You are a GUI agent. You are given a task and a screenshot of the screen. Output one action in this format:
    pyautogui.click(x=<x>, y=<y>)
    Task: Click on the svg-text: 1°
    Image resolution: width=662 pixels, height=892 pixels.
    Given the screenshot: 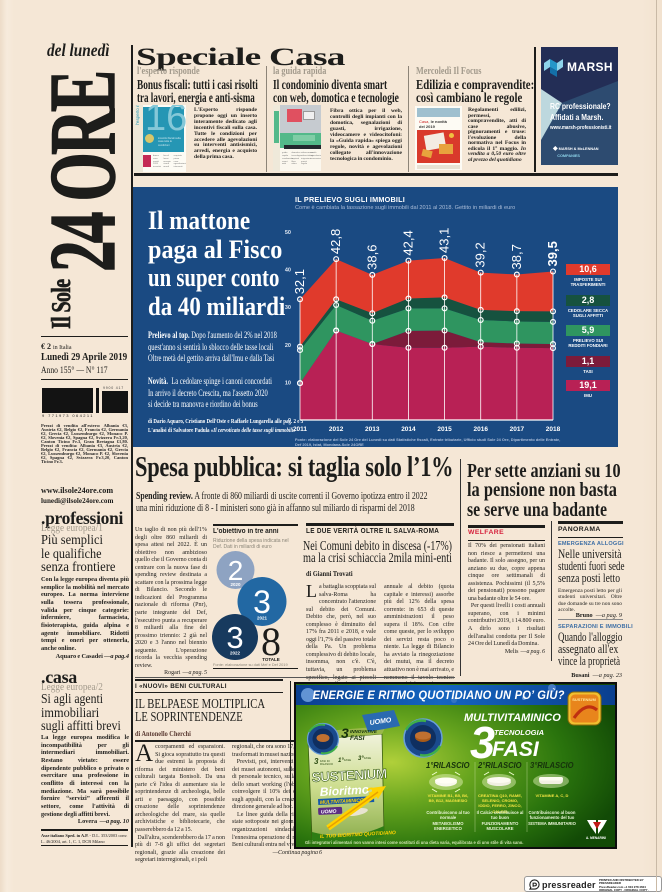 What is the action you would take?
    pyautogui.click(x=341, y=761)
    